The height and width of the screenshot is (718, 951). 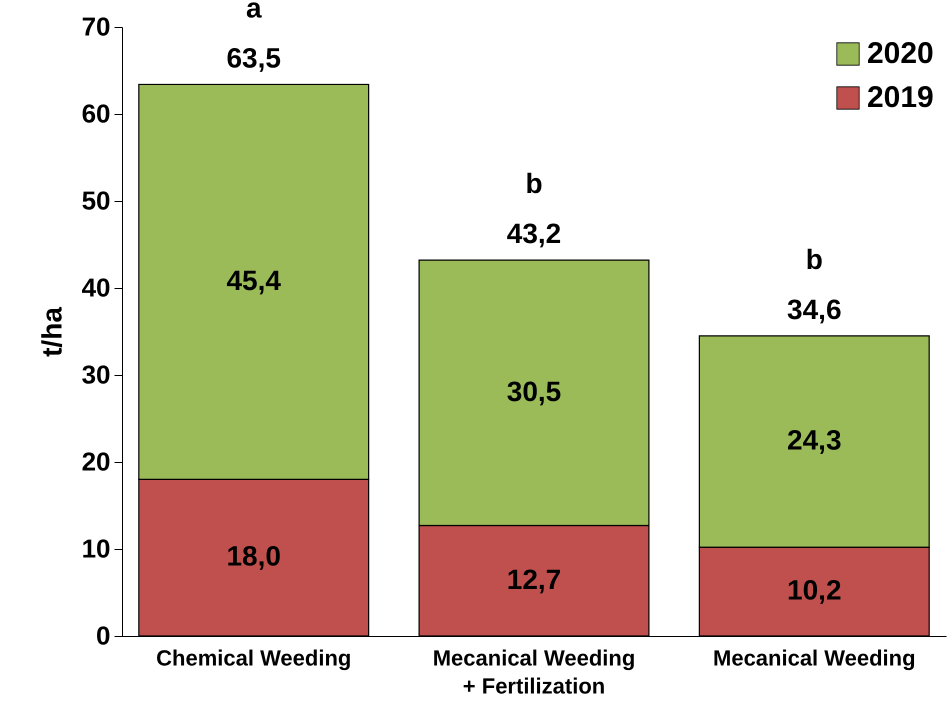 What do you see at coordinates (534, 672) in the screenshot?
I see `x-tick-label: Mecanical Weeding + Fertilization` at bounding box center [534, 672].